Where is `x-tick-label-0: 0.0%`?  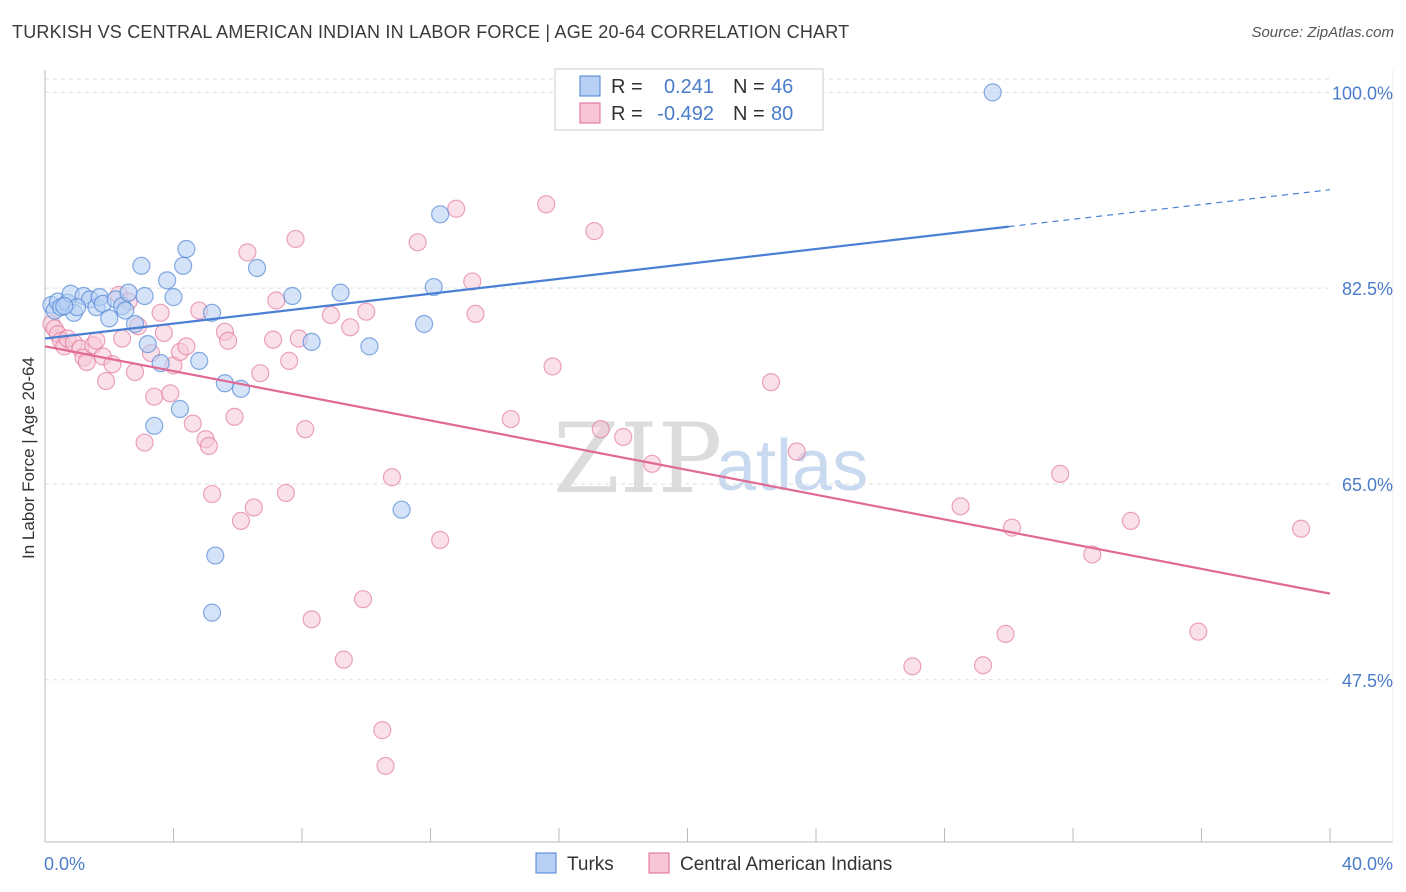
x-tick-label-0: 0.0% is located at coordinates (64, 864).